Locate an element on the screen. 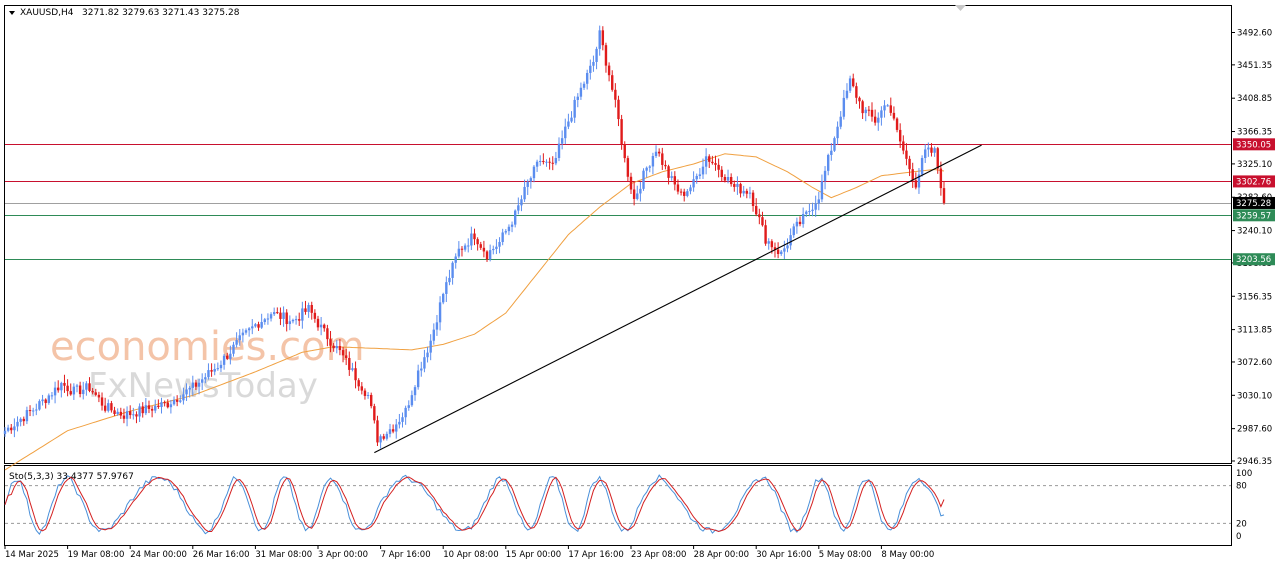  time-tick-label: 28 Apr 00:00 is located at coordinates (721, 555).